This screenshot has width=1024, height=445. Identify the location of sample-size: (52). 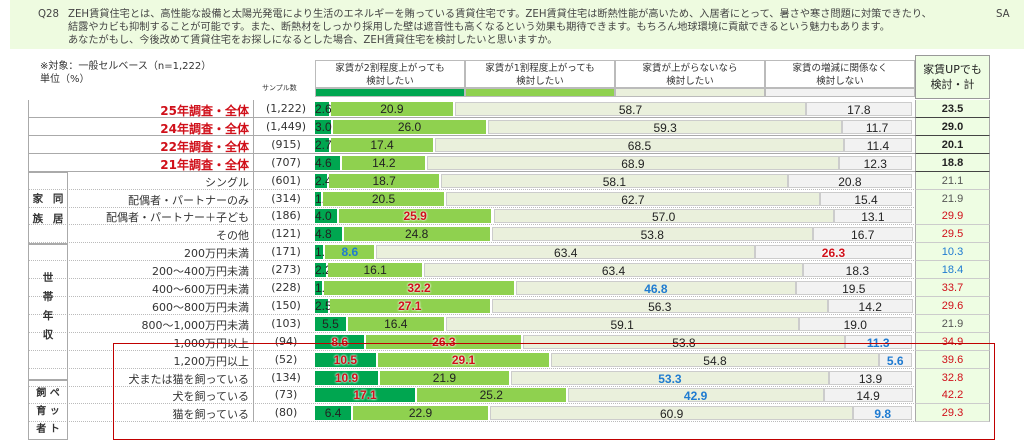
(286, 359).